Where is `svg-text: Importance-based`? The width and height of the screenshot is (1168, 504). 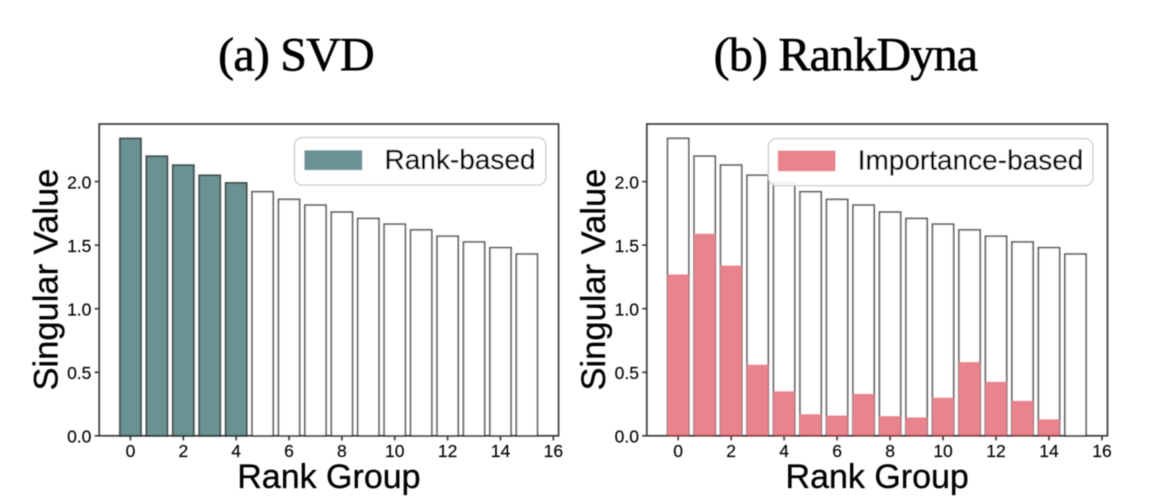
svg-text: Importance-based is located at coordinates (971, 159).